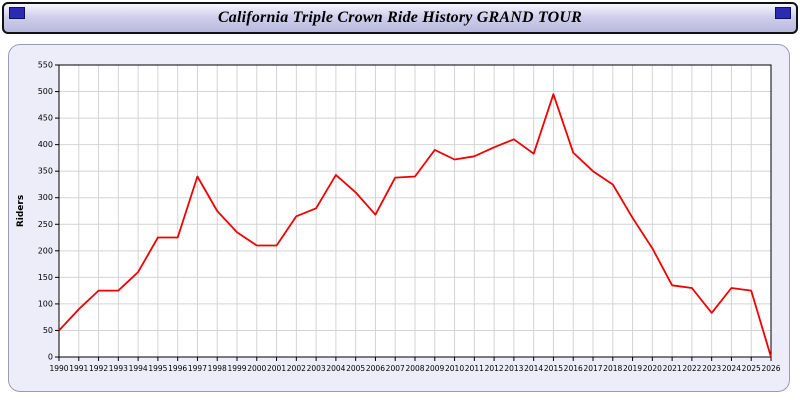 The image size is (800, 400). I want to click on x-tick-label: 1990, so click(58, 368).